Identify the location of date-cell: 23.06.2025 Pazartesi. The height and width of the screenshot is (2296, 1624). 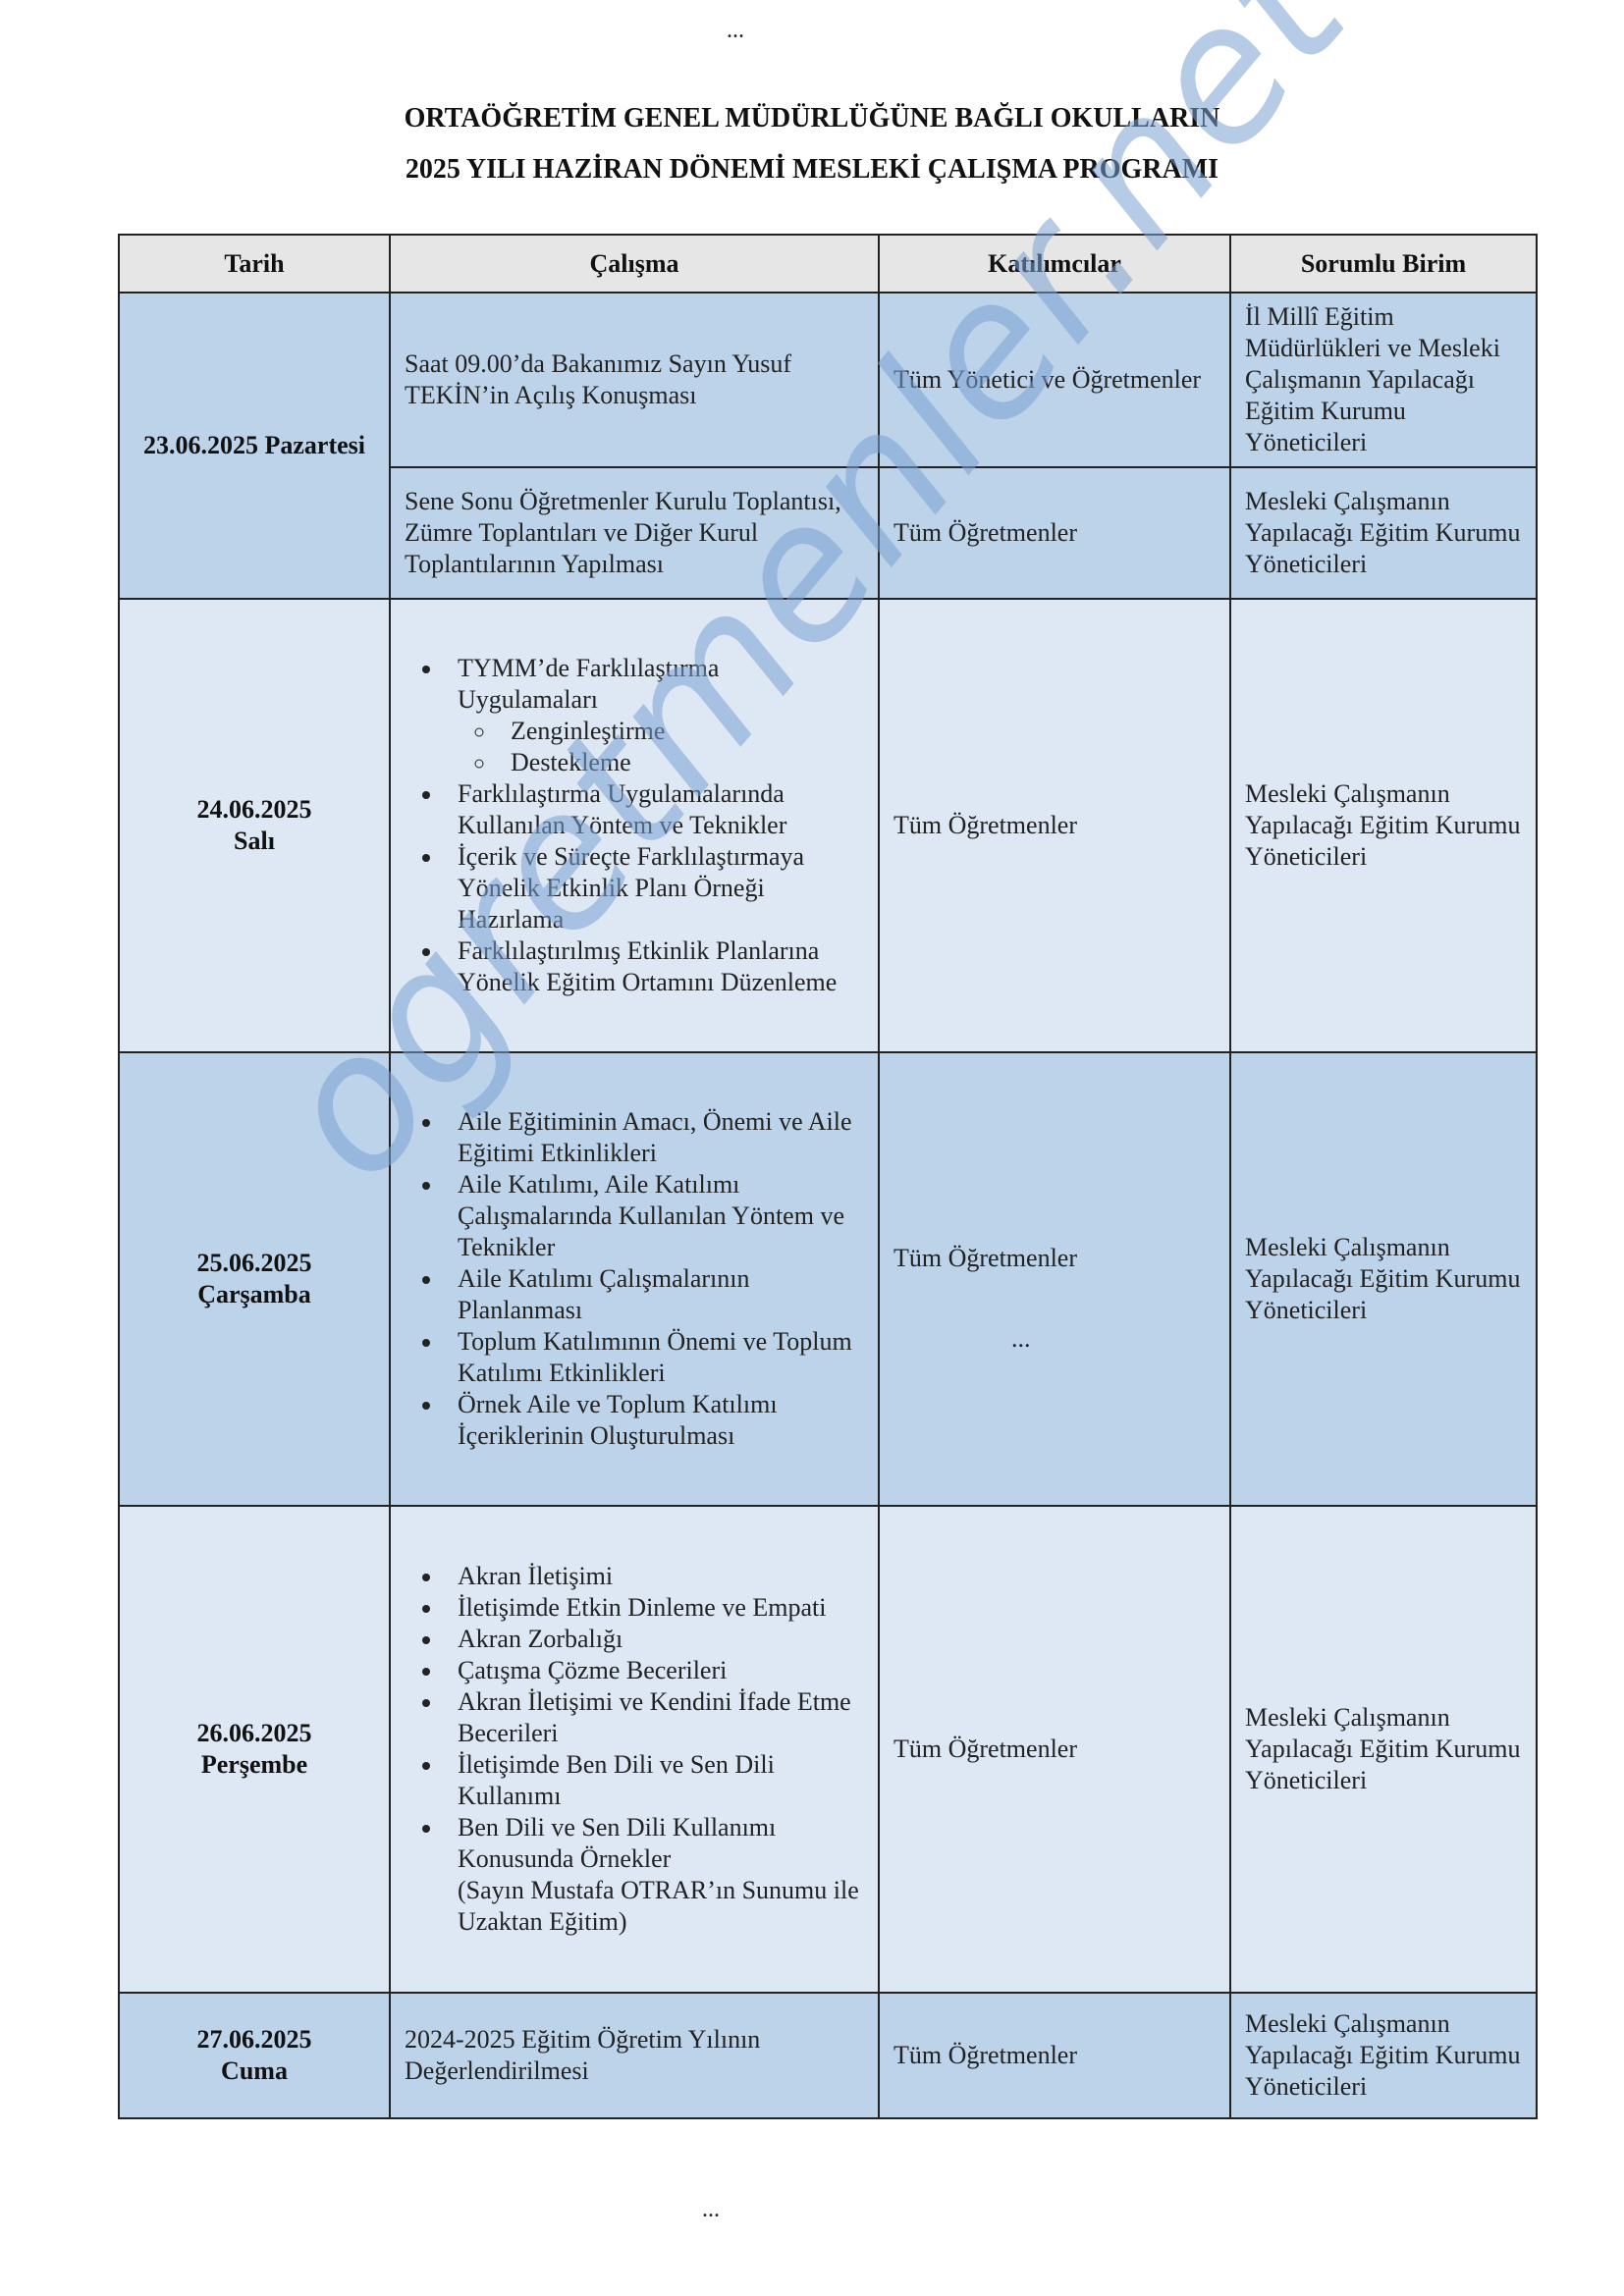
(254, 446).